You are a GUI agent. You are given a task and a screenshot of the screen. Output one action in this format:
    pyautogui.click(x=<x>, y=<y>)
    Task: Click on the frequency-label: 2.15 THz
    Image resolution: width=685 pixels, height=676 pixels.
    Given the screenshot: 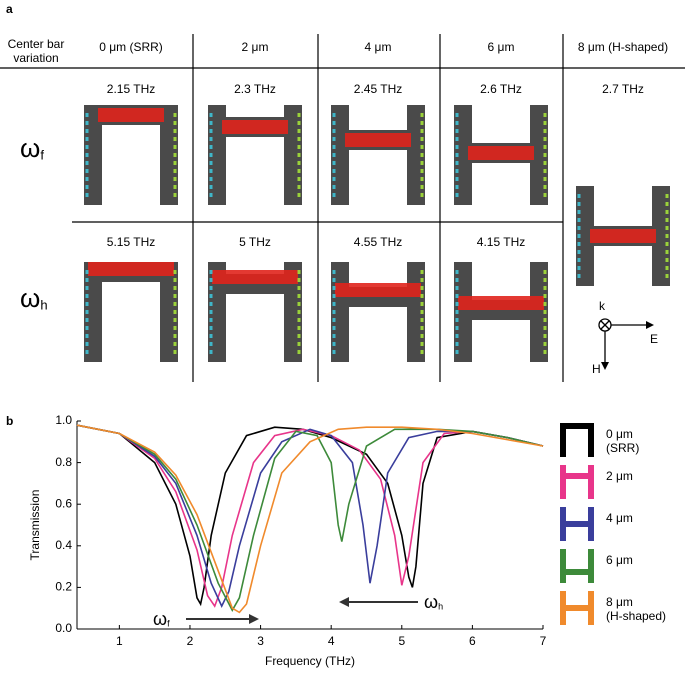 What is the action you would take?
    pyautogui.click(x=131, y=89)
    